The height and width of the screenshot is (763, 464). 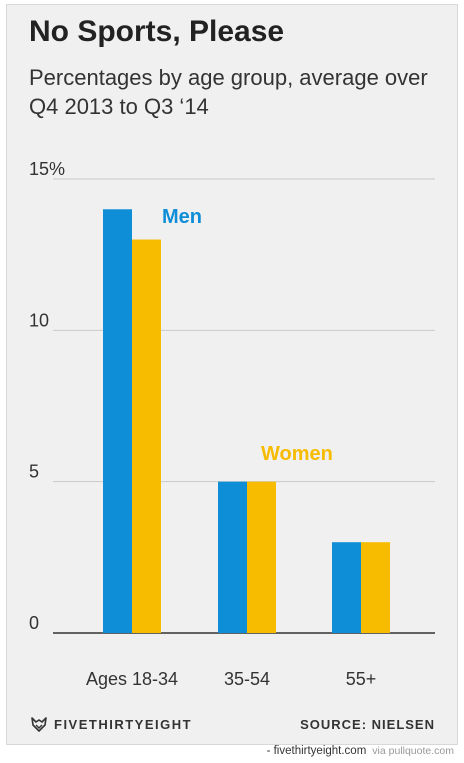 What do you see at coordinates (247, 679) in the screenshot?
I see `x-tick-label: 35-54` at bounding box center [247, 679].